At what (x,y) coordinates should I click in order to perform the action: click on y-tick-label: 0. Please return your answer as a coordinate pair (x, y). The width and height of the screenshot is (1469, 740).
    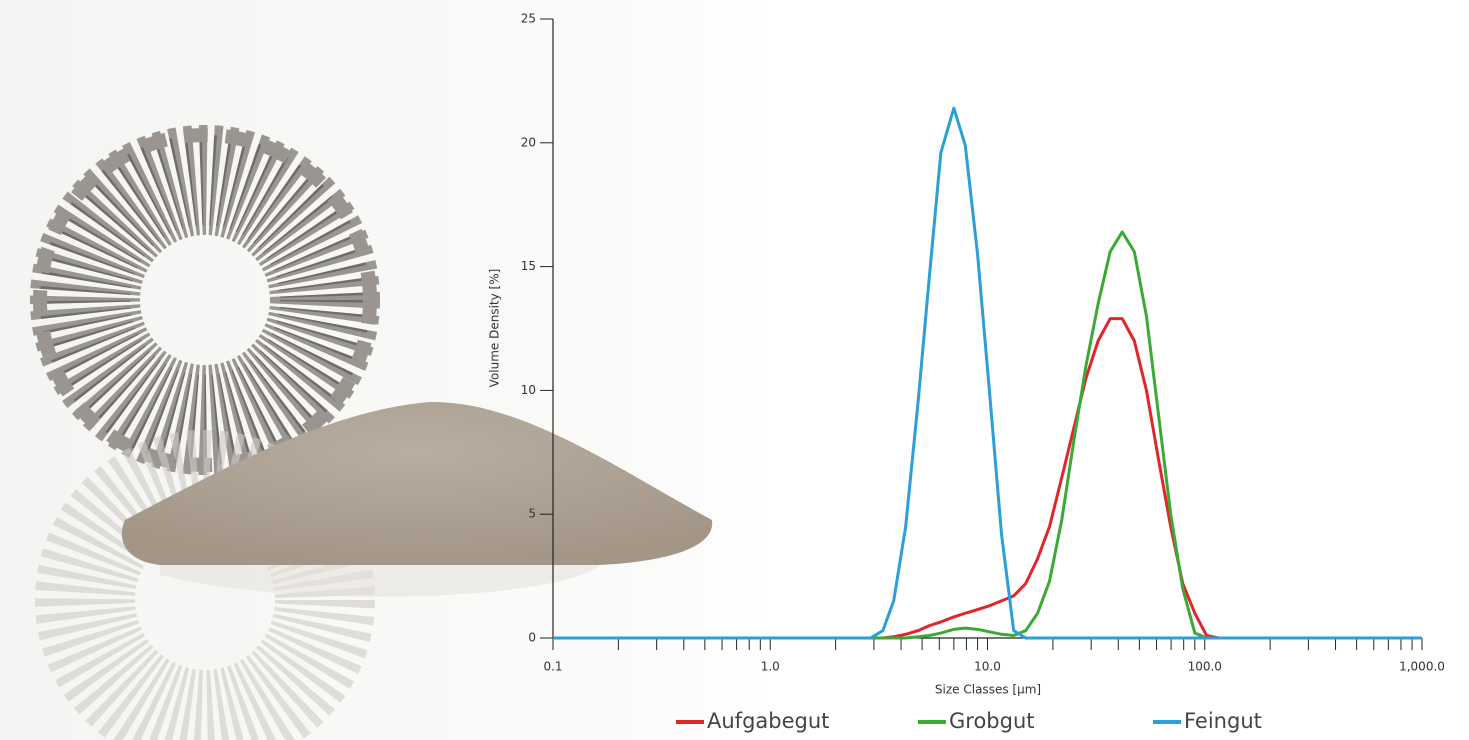
    Looking at the image, I should click on (532, 638).